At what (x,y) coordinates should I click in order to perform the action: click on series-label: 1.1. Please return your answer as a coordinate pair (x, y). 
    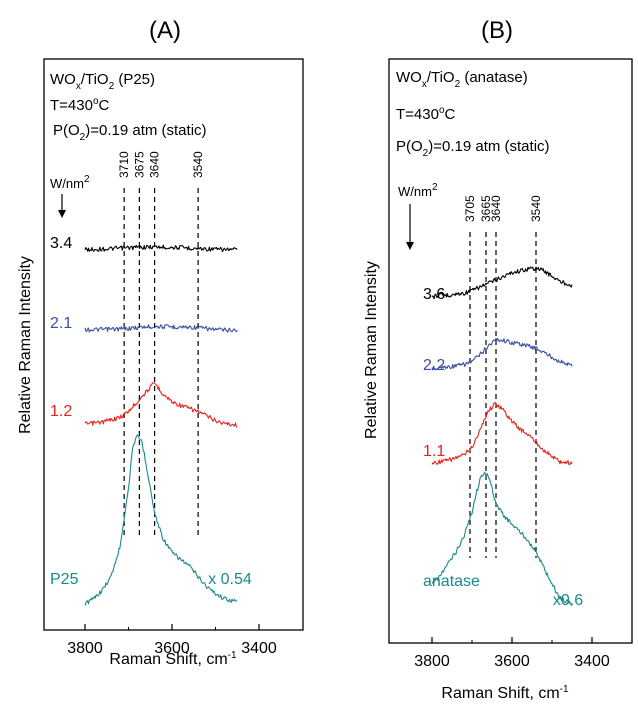
    Looking at the image, I should click on (434, 451).